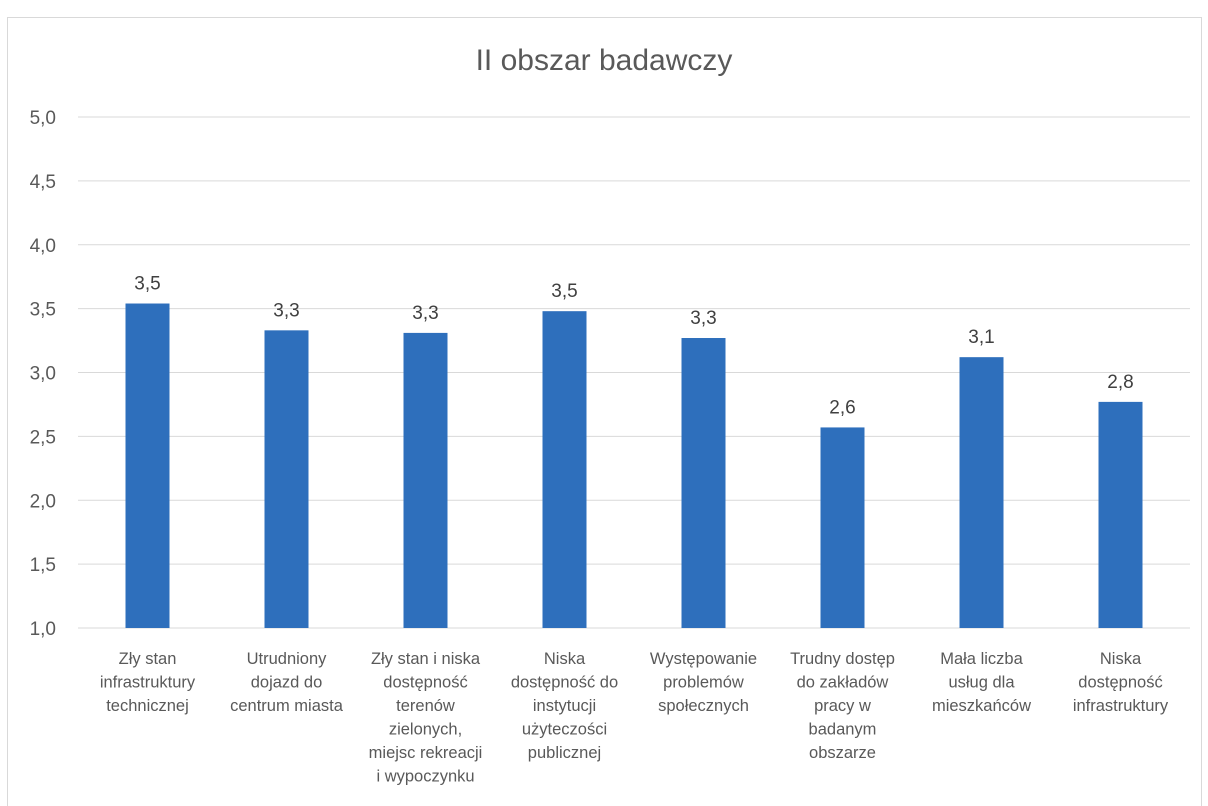 Image resolution: width=1208 pixels, height=806 pixels. What do you see at coordinates (43, 629) in the screenshot?
I see `y-tick-label: 1,0` at bounding box center [43, 629].